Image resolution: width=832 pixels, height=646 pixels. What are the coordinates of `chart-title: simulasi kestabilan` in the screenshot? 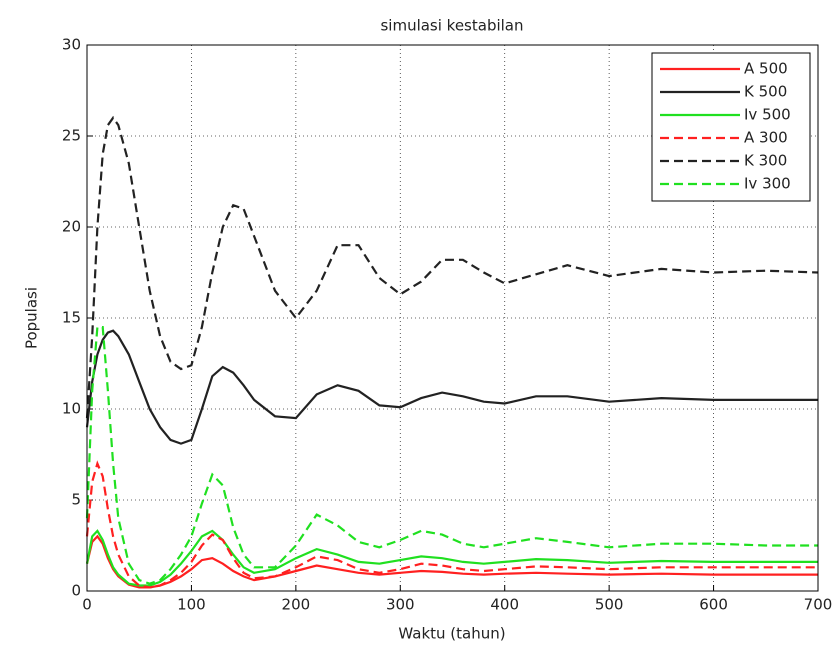 It's located at (451, 26).